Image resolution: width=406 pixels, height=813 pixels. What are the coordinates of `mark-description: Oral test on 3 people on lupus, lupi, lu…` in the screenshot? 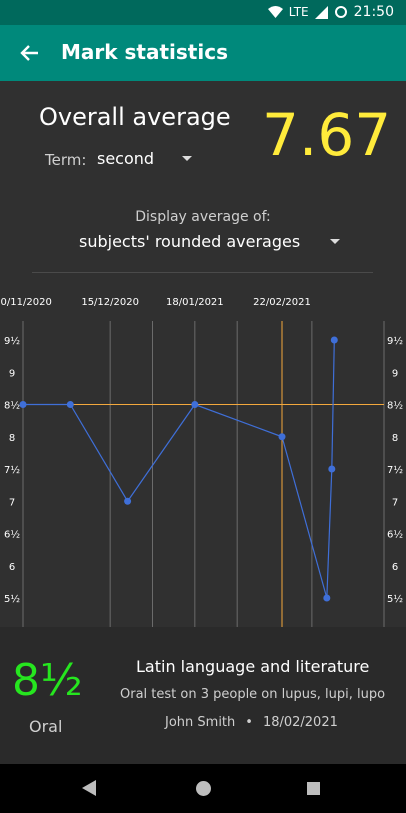 It's located at (253, 694).